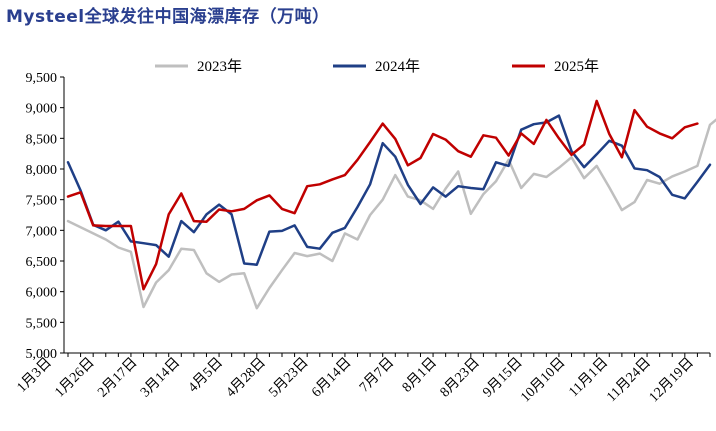 The height and width of the screenshot is (431, 716). What do you see at coordinates (42, 231) in the screenshot?
I see `y-tick-label: 7,000` at bounding box center [42, 231].